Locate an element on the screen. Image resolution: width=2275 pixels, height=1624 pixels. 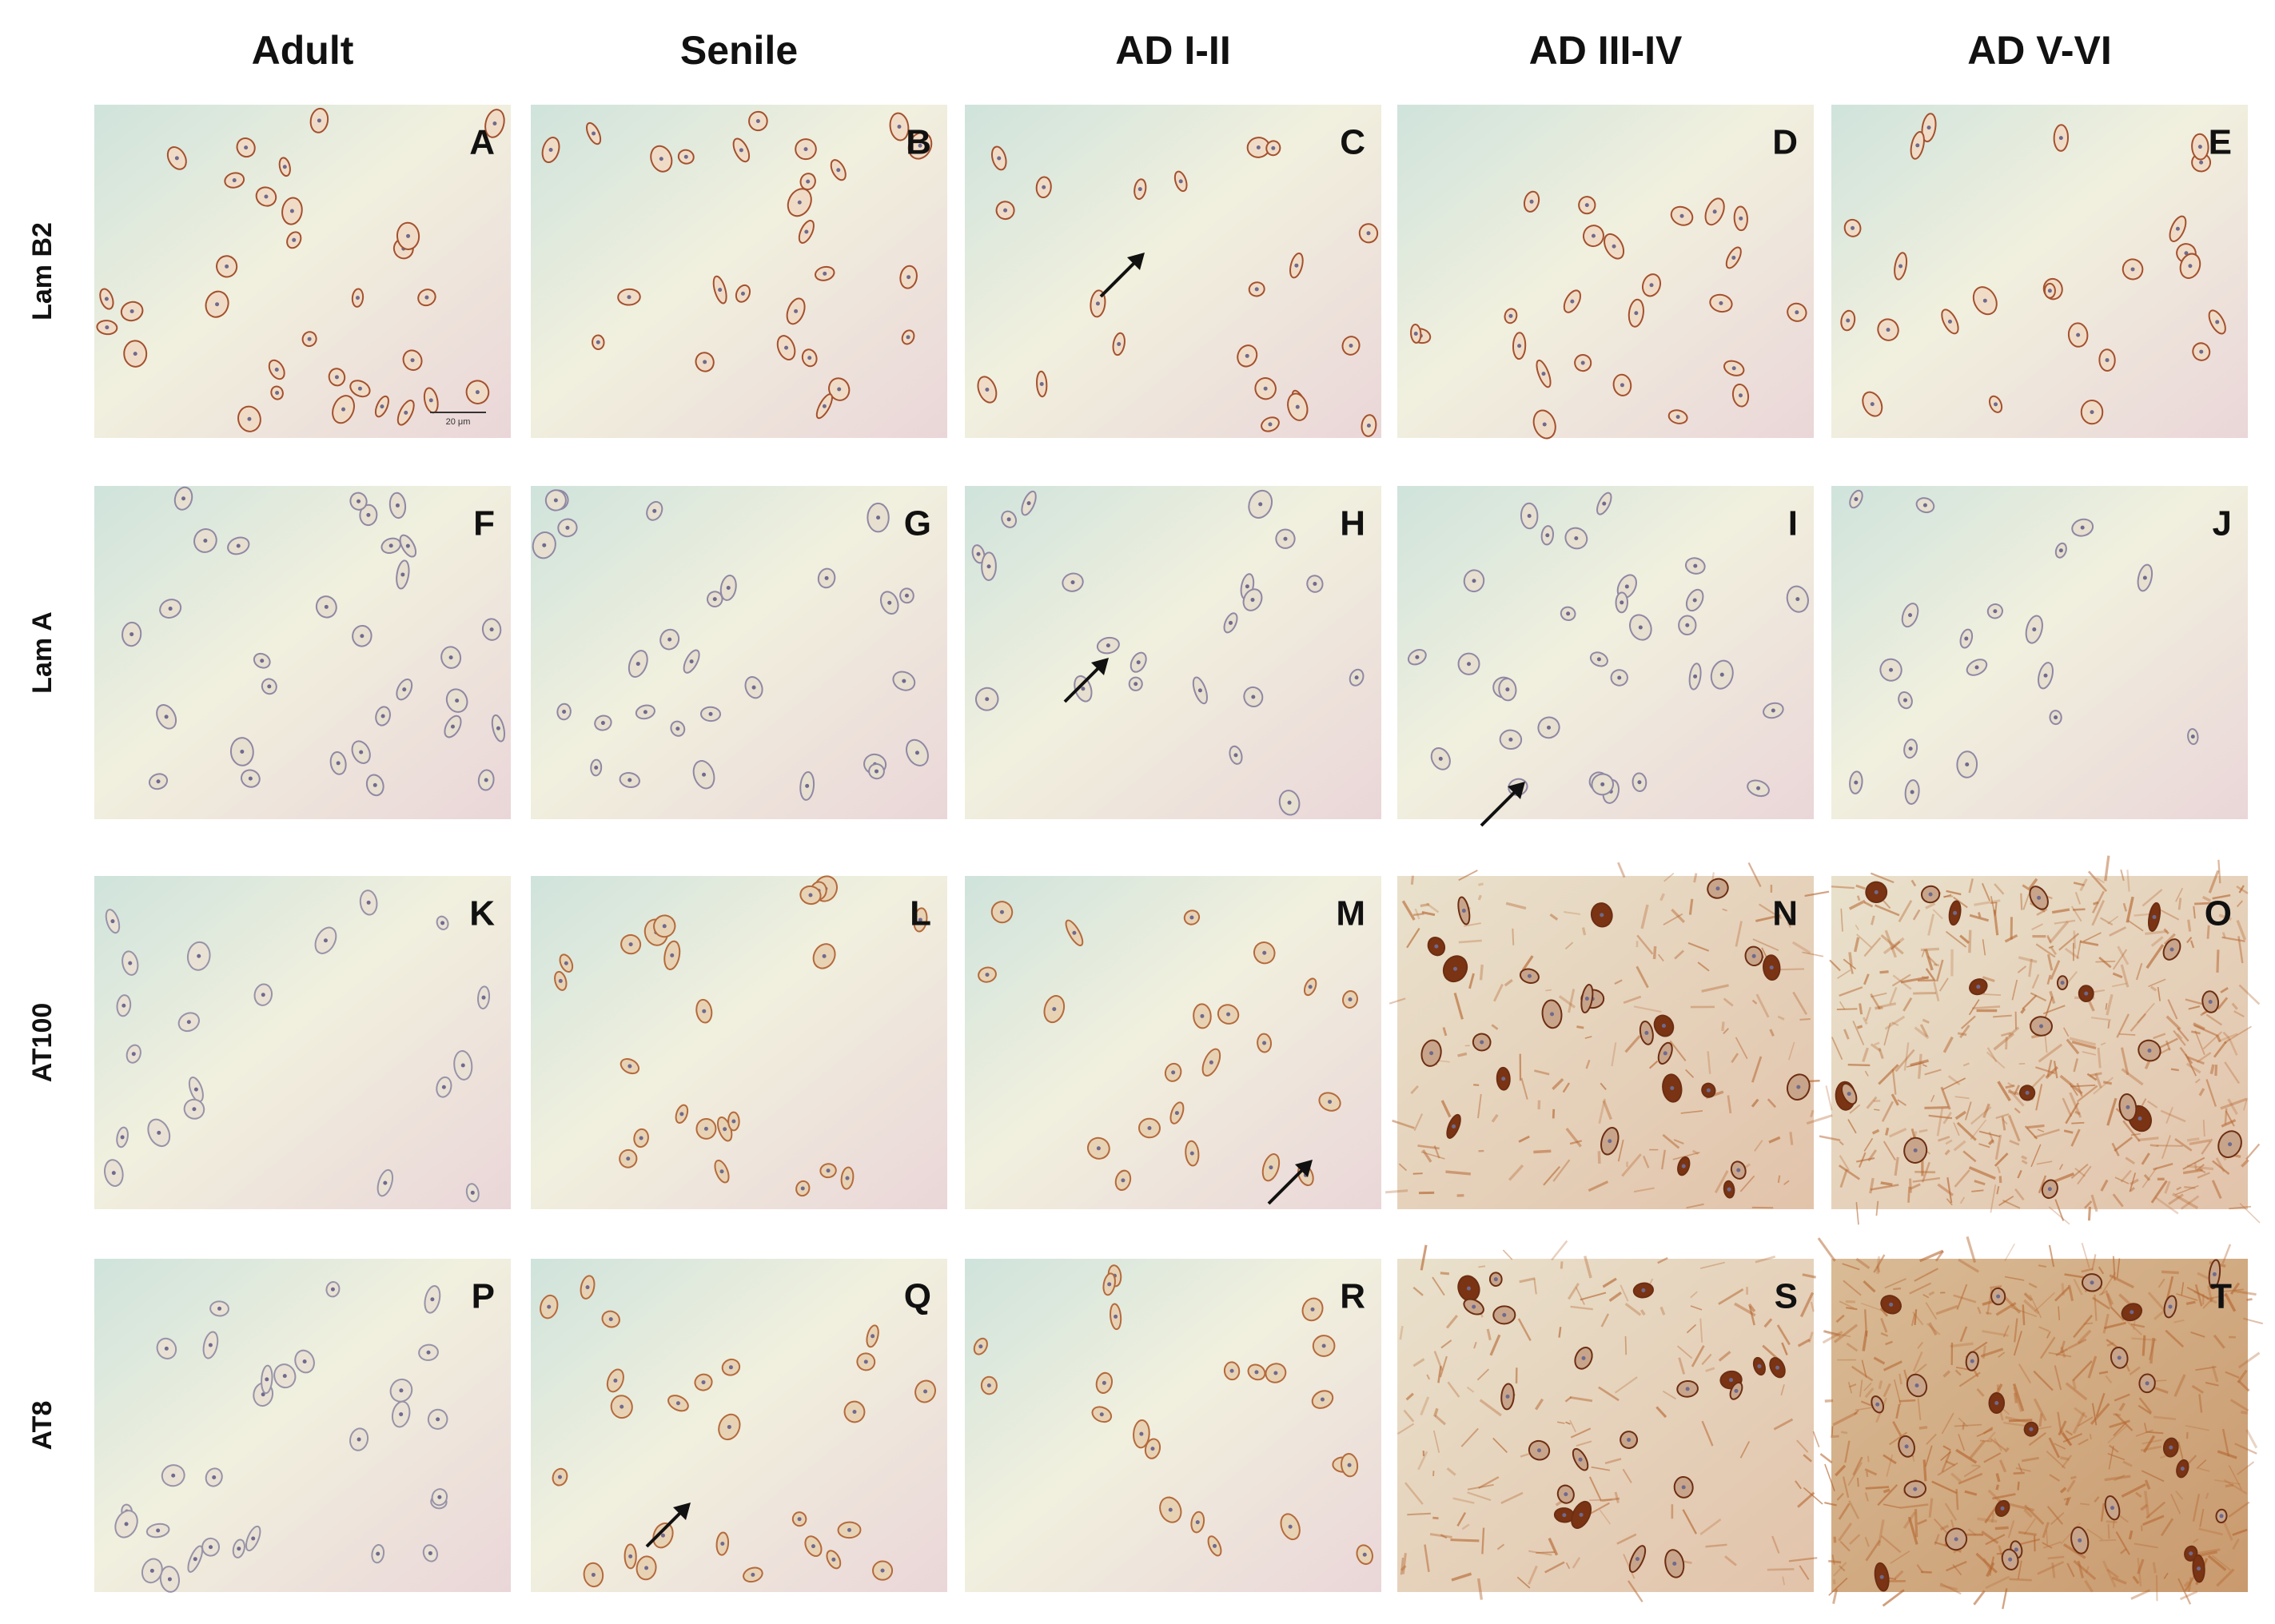
micrograph-panel: N is located at coordinates (1607, 1035).